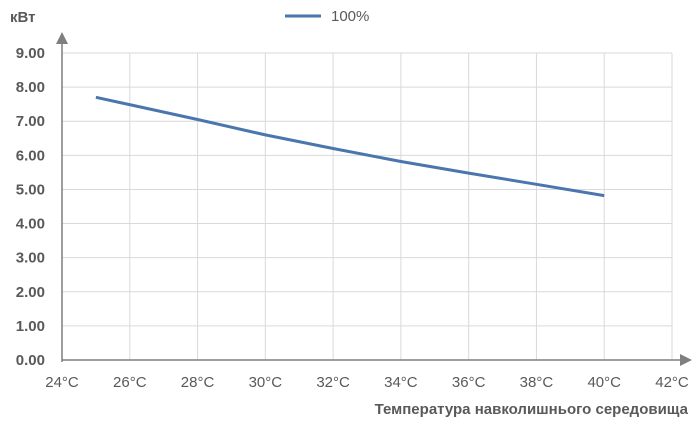 The height and width of the screenshot is (424, 700). Describe the element at coordinates (30, 224) in the screenshot. I see `y-tick-label: 4.00` at that location.